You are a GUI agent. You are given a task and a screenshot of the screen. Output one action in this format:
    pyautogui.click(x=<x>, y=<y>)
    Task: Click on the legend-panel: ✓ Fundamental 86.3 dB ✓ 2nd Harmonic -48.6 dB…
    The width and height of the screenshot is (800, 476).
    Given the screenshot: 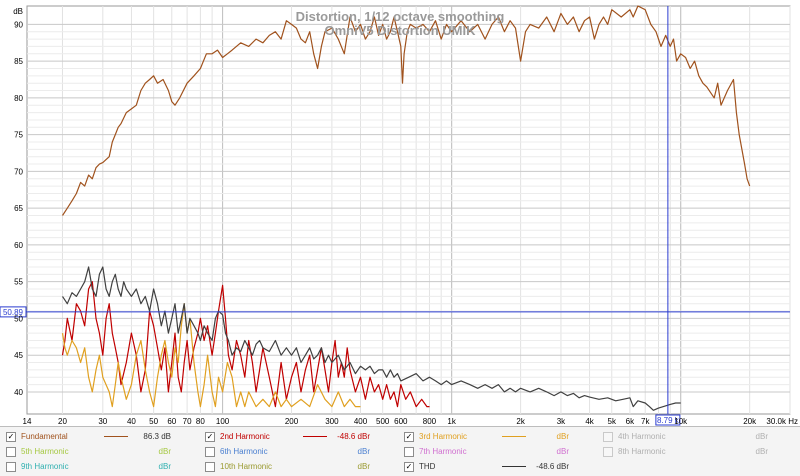 What is the action you would take?
    pyautogui.click(x=400, y=451)
    